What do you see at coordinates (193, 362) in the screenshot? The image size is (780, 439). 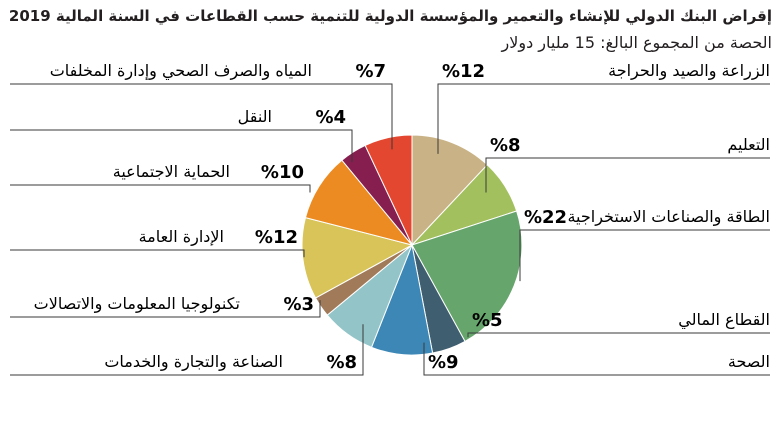 I see `slice-category-label: الصناعة والتجارة والخدمات` at bounding box center [193, 362].